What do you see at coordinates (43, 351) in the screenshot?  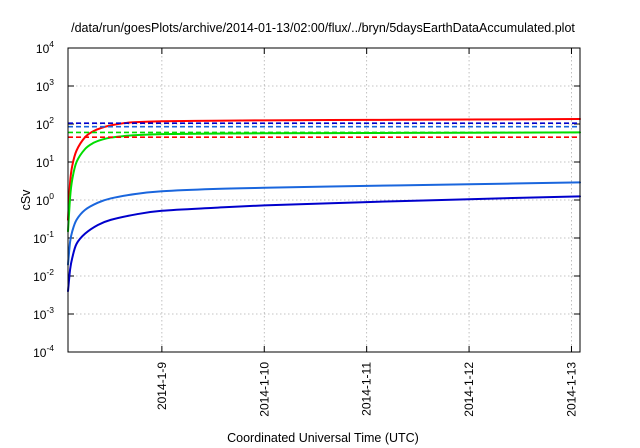 I see `y-tick-label: 10⁻⁴` at bounding box center [43, 351].